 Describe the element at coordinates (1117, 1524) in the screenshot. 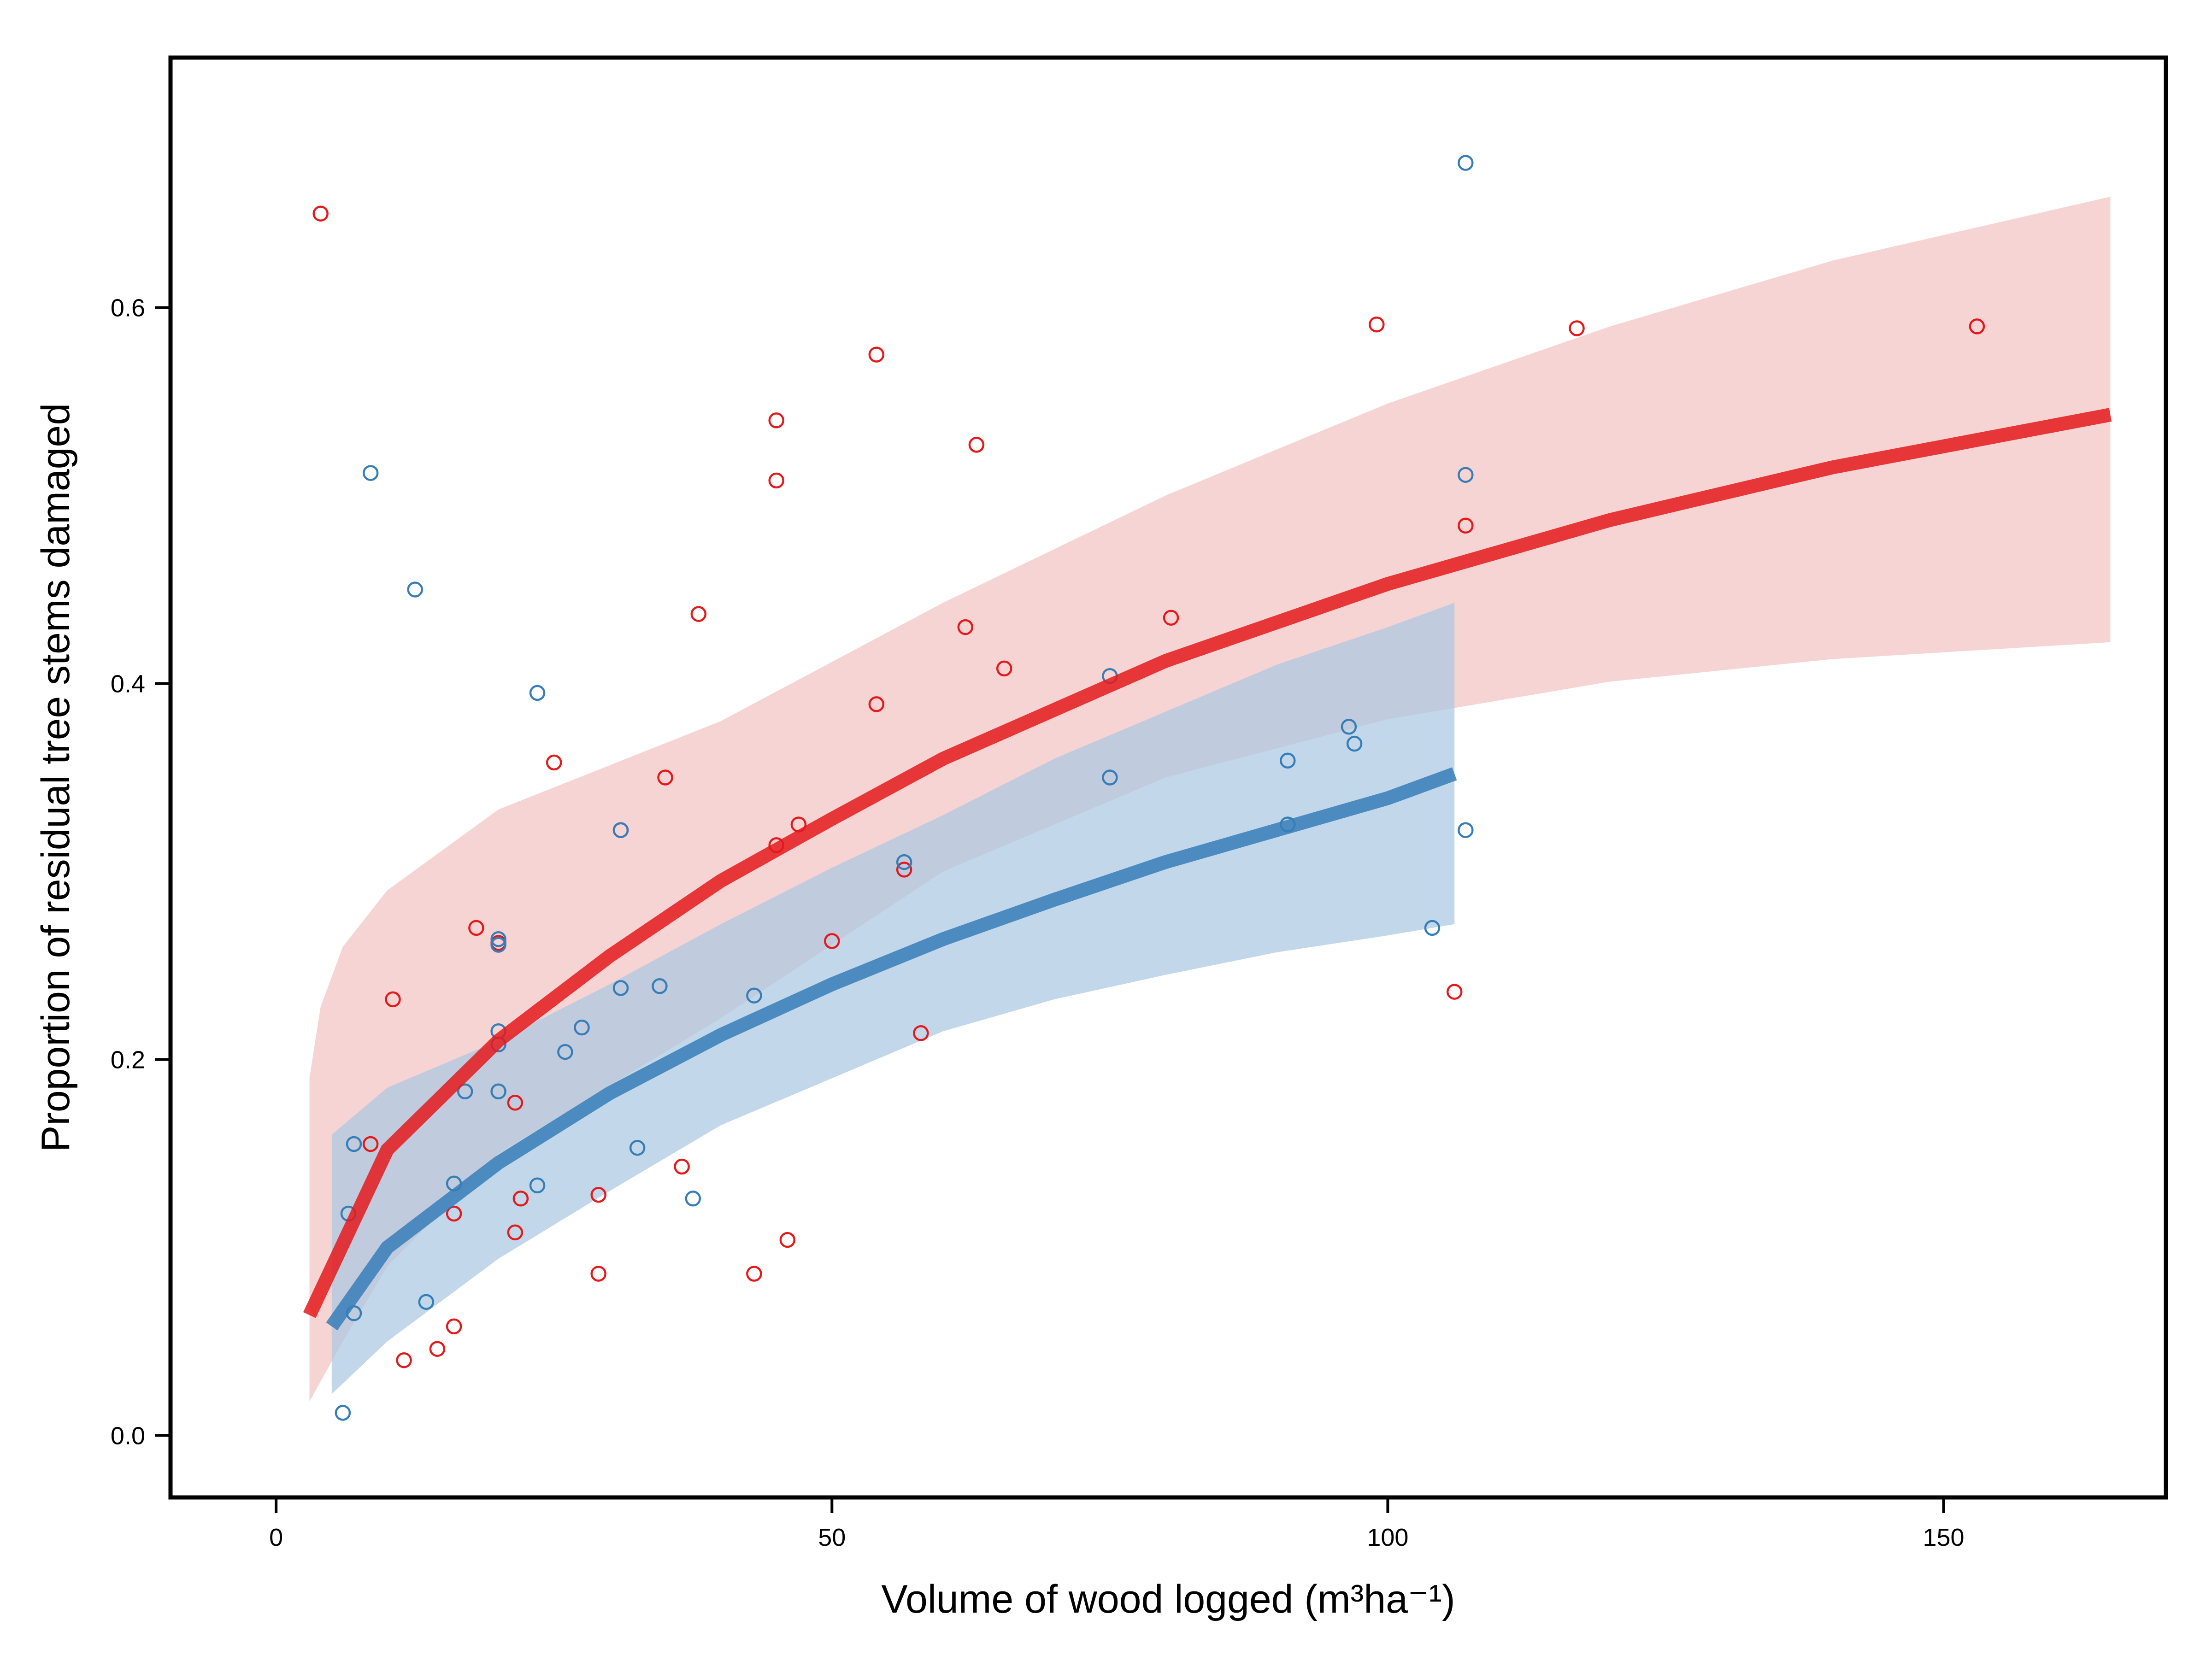

I see `x-axis: 0 50 100 150` at that location.